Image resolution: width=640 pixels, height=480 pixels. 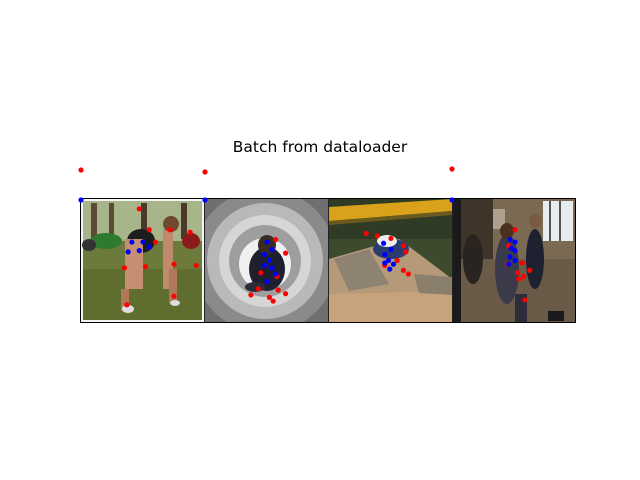 I want to click on photo-skate-jump, so click(x=390, y=260).